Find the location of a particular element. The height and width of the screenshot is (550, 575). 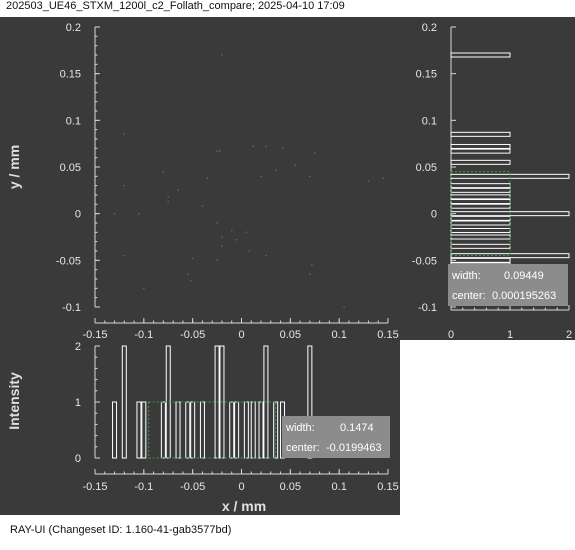

y-axis-label: y / mm is located at coordinates (14, 167).